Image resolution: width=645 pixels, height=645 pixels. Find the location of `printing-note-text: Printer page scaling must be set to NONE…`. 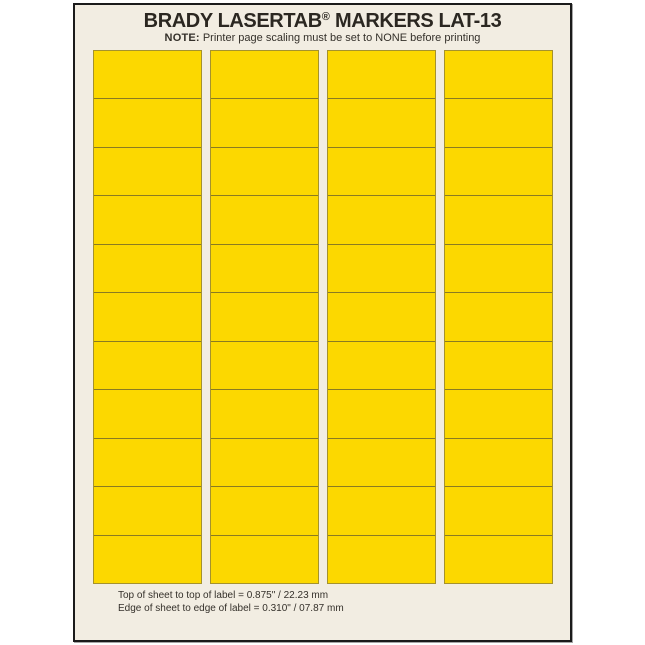

printing-note-text: Printer page scaling must be set to NONE… is located at coordinates (341, 38).